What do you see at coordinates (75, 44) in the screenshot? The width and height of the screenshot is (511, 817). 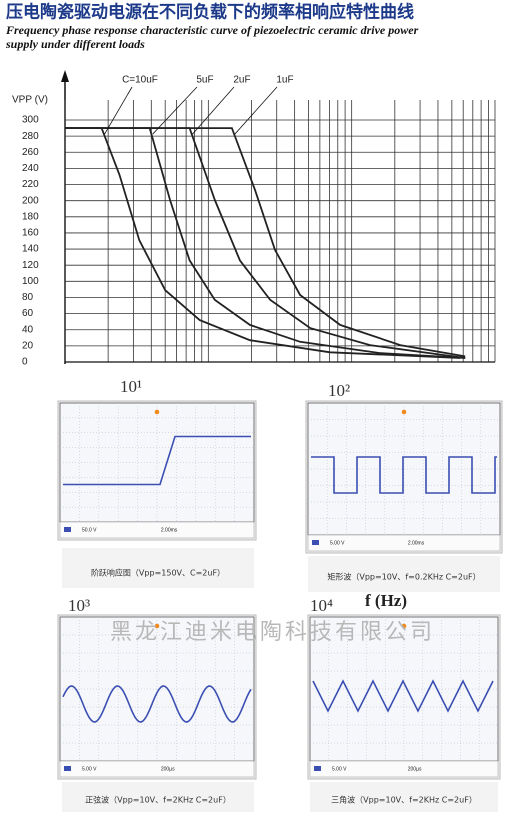 I see `subtitle: supply under different loads` at bounding box center [75, 44].